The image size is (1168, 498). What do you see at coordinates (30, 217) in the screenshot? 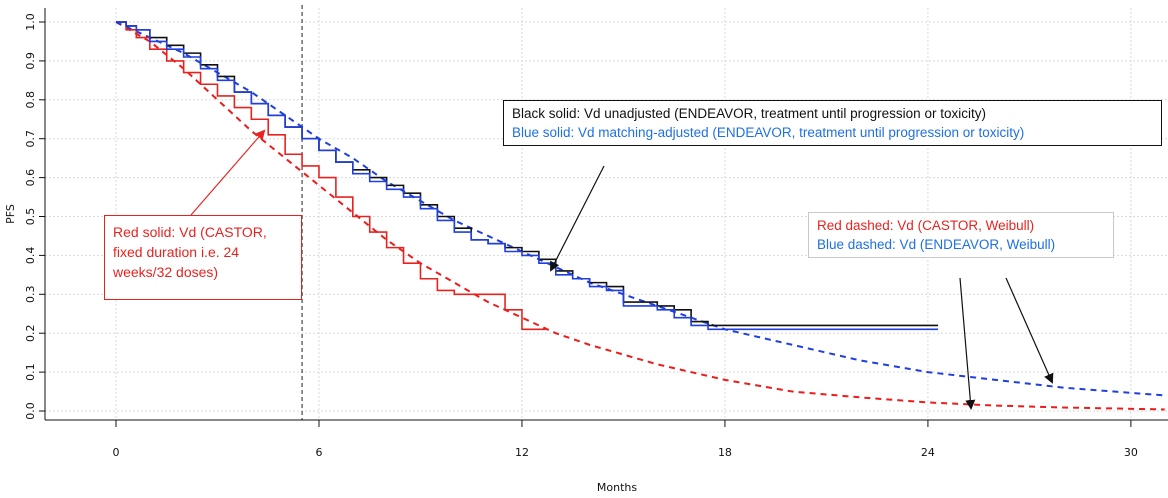
I see `y-tick-label: 0.5` at bounding box center [30, 217].